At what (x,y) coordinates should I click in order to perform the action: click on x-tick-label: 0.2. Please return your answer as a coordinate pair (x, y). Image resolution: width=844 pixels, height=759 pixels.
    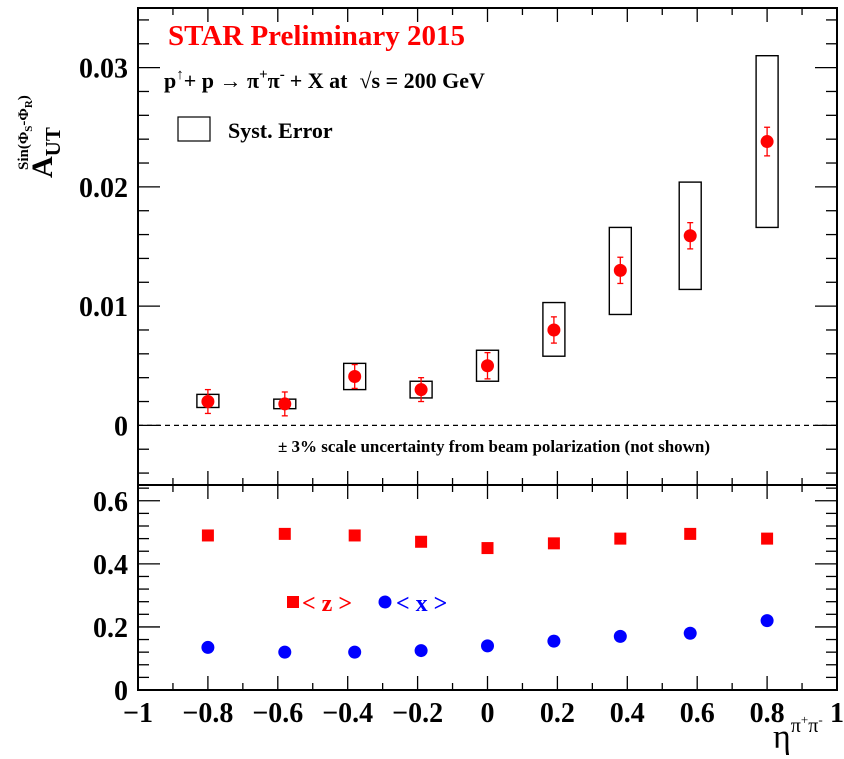
    Looking at the image, I should click on (557, 713).